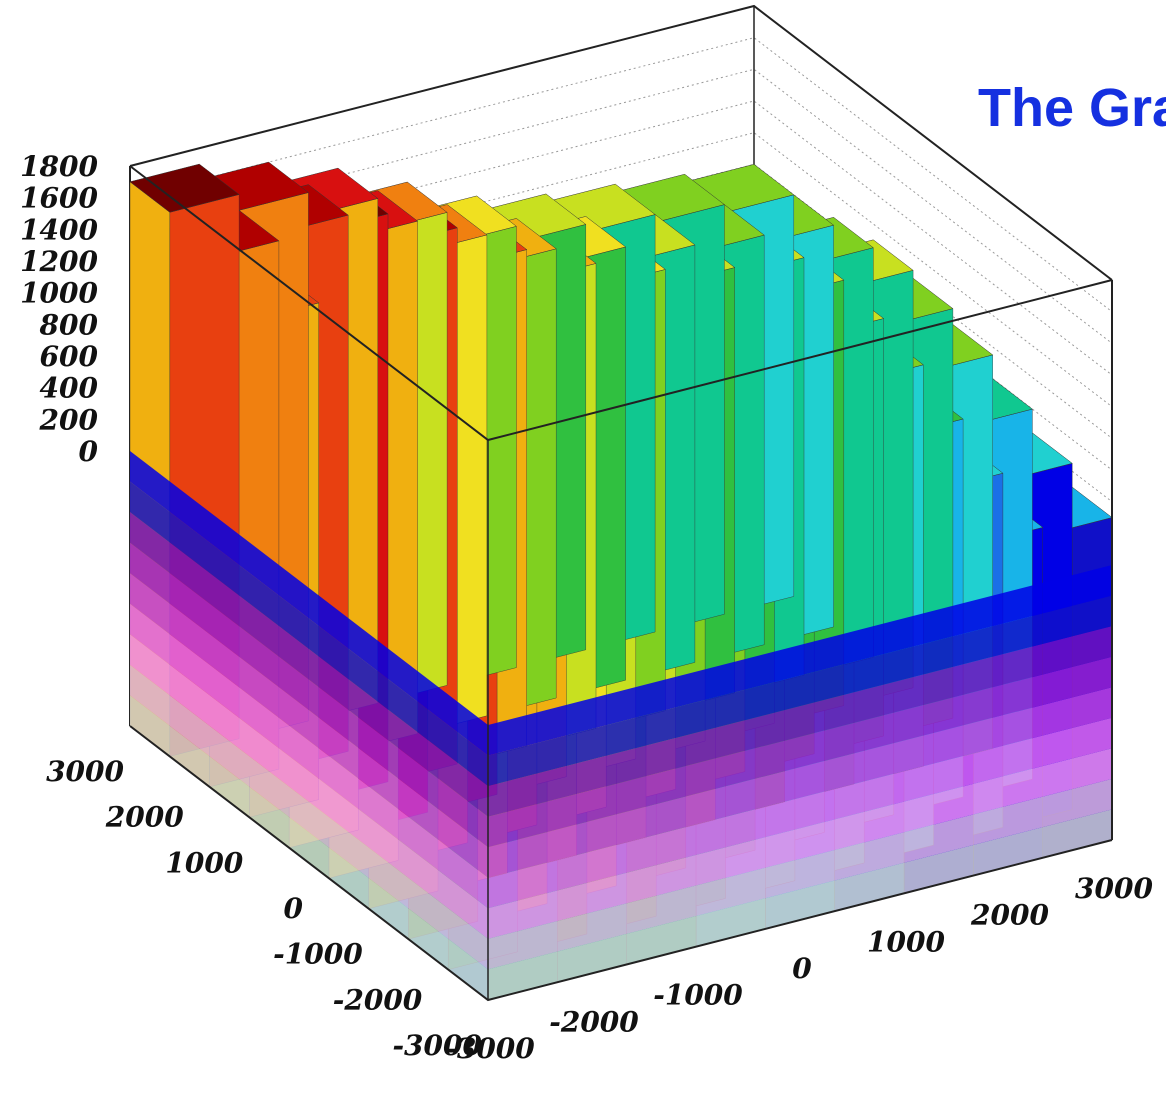  Describe the element at coordinates (69, 388) in the screenshot. I see `z-tick-label: 400` at that location.